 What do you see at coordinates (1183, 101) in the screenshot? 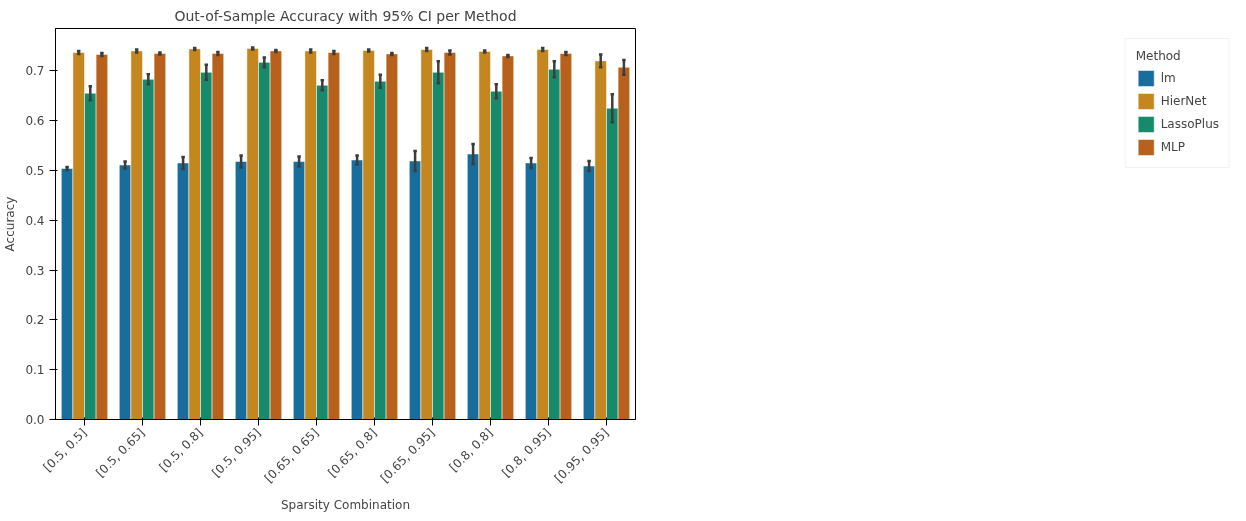
I see `legend-label: HierNet` at bounding box center [1183, 101].